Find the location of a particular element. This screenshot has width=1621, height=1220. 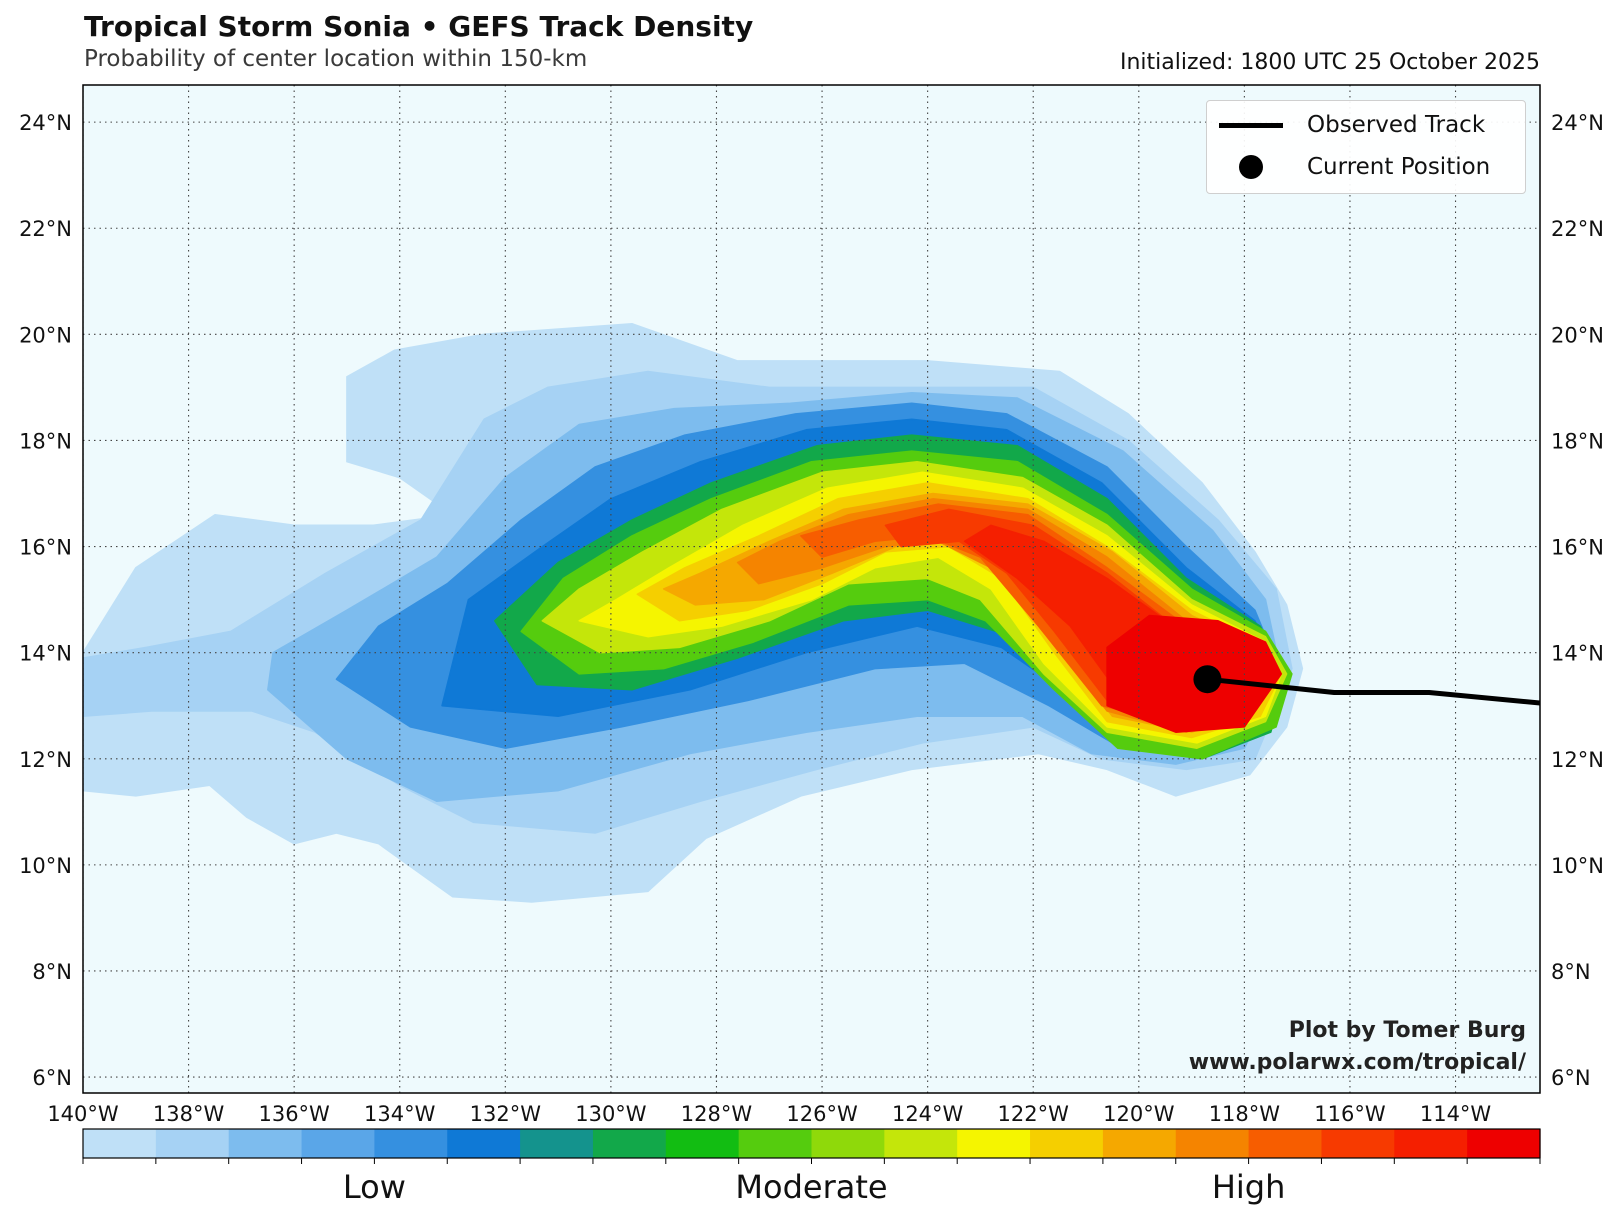

colorbar is located at coordinates (811, 1146).